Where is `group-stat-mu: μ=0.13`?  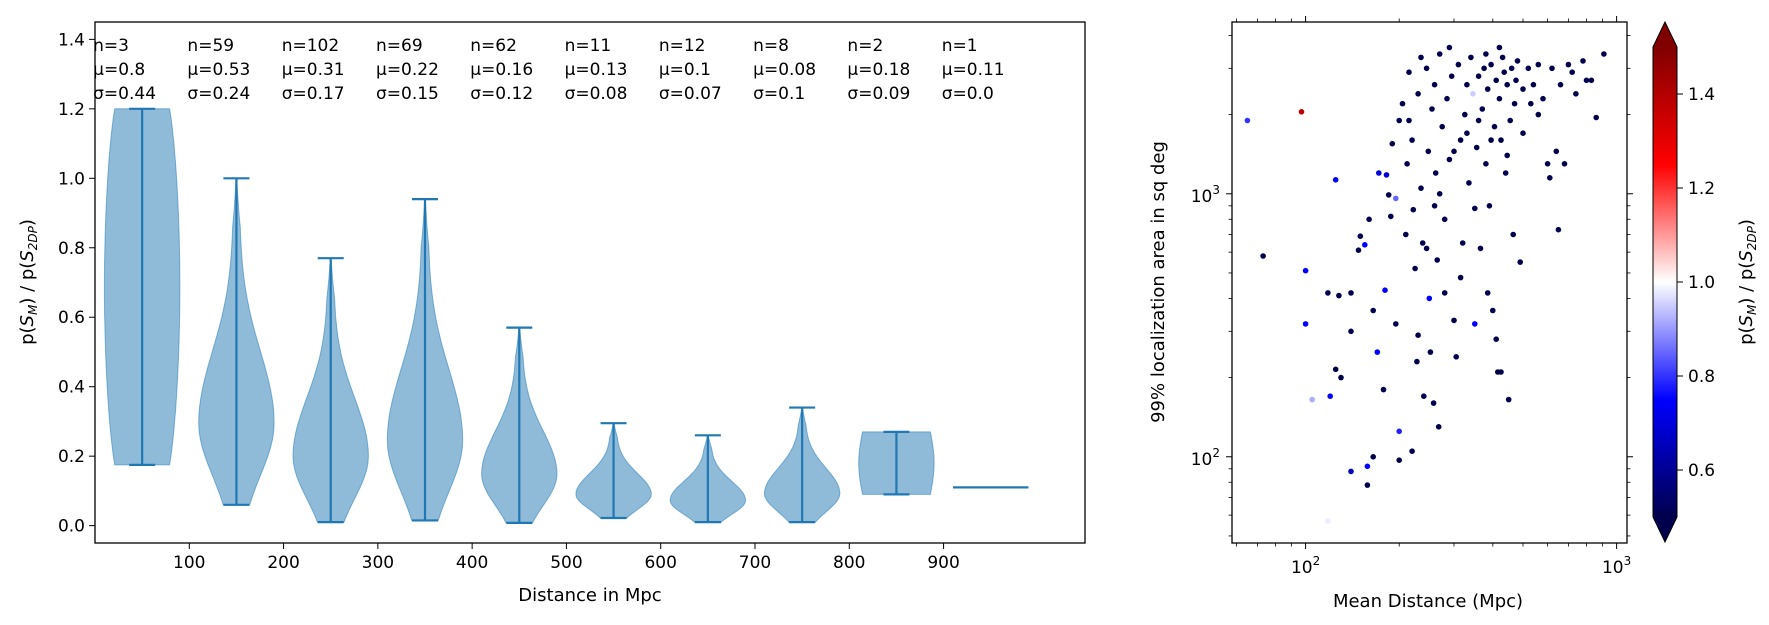 group-stat-mu: μ=0.13 is located at coordinates (596, 70).